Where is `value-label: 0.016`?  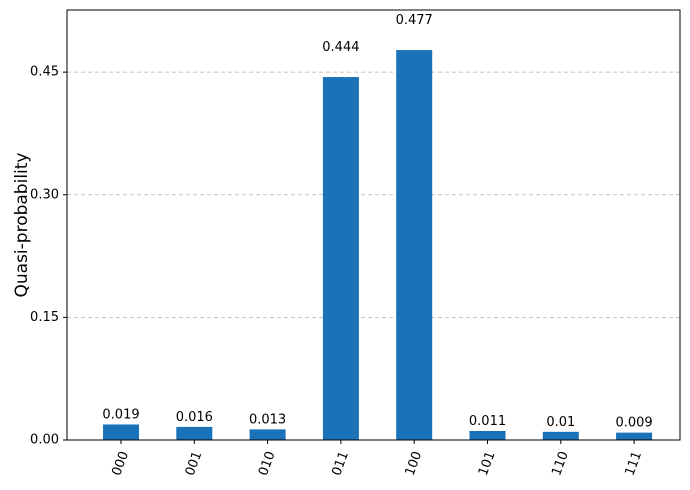 value-label: 0.016 is located at coordinates (194, 417).